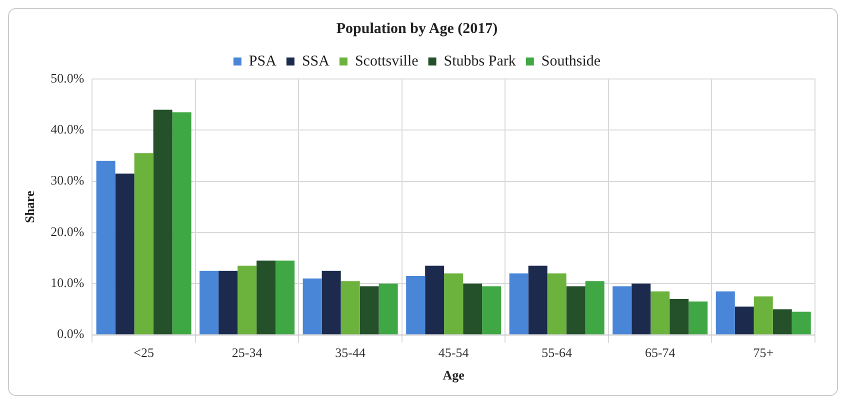 Image resolution: width=849 pixels, height=407 pixels. Describe the element at coordinates (30, 207) in the screenshot. I see `y-axis-title: Share` at that location.